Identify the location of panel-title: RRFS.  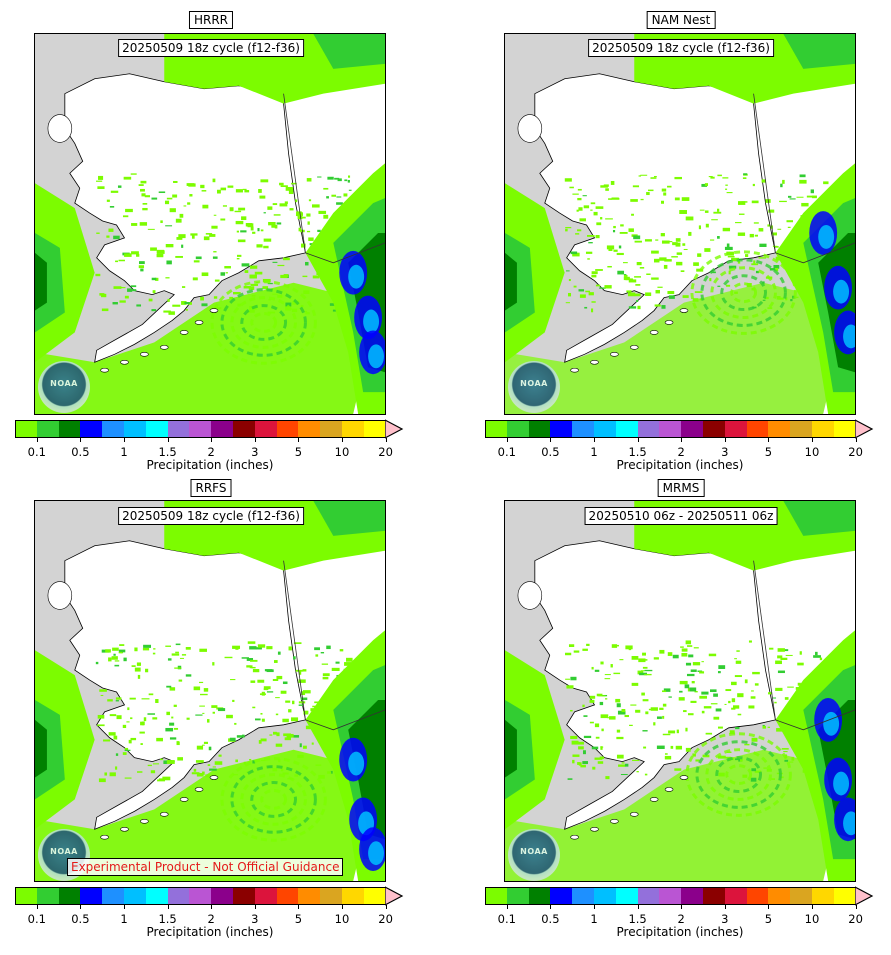
(211, 488).